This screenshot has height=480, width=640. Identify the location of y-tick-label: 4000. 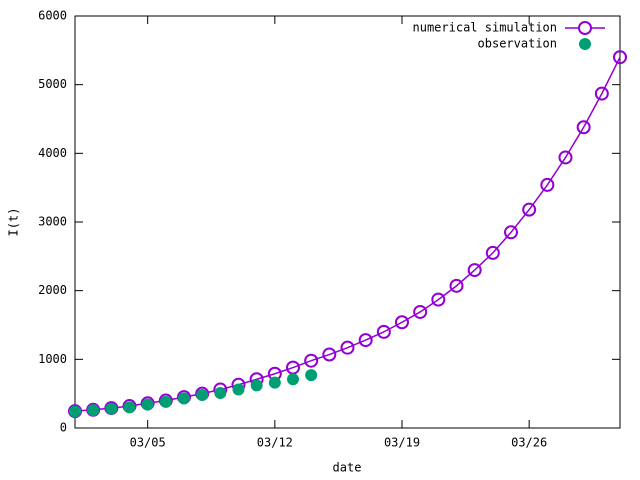
(52, 153).